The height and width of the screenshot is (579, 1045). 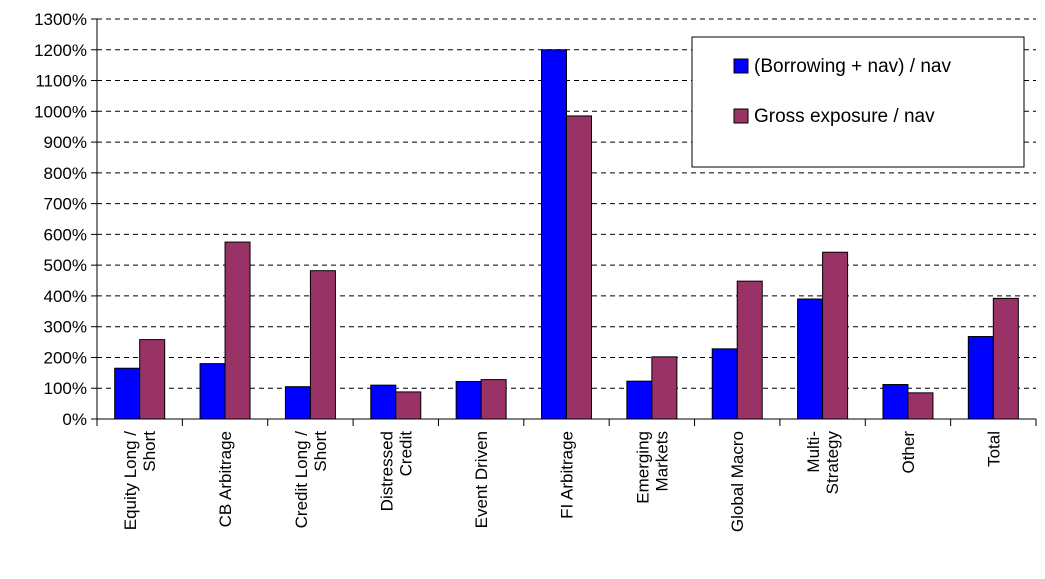 I want to click on x-tick-label: Other, so click(x=908, y=452).